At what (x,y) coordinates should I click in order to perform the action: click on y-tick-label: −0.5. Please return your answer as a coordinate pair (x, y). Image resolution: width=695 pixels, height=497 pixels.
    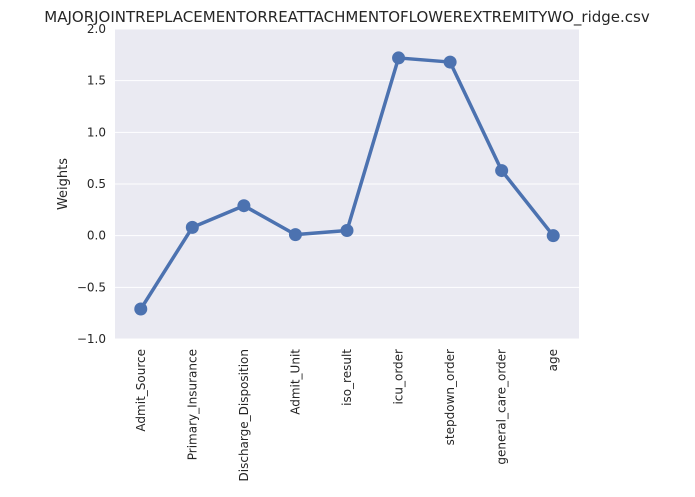
    Looking at the image, I should click on (91, 287).